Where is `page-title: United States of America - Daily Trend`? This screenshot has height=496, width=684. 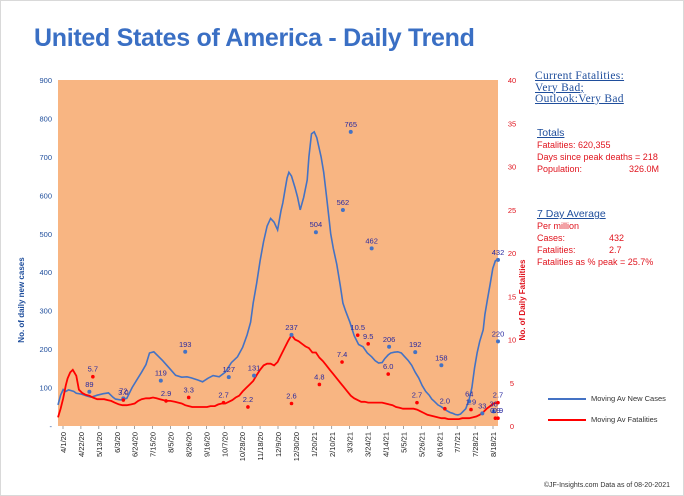
page-title: United States of America - Daily Trend is located at coordinates (254, 38).